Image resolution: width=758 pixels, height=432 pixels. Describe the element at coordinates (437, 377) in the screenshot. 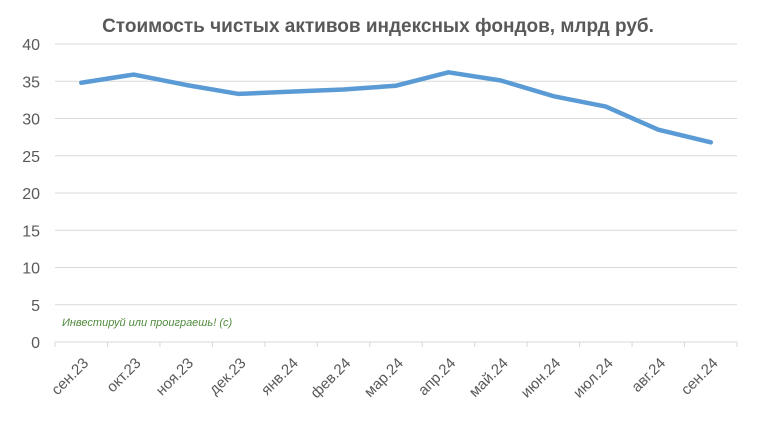

I see `x-tick-label: апр.24` at that location.